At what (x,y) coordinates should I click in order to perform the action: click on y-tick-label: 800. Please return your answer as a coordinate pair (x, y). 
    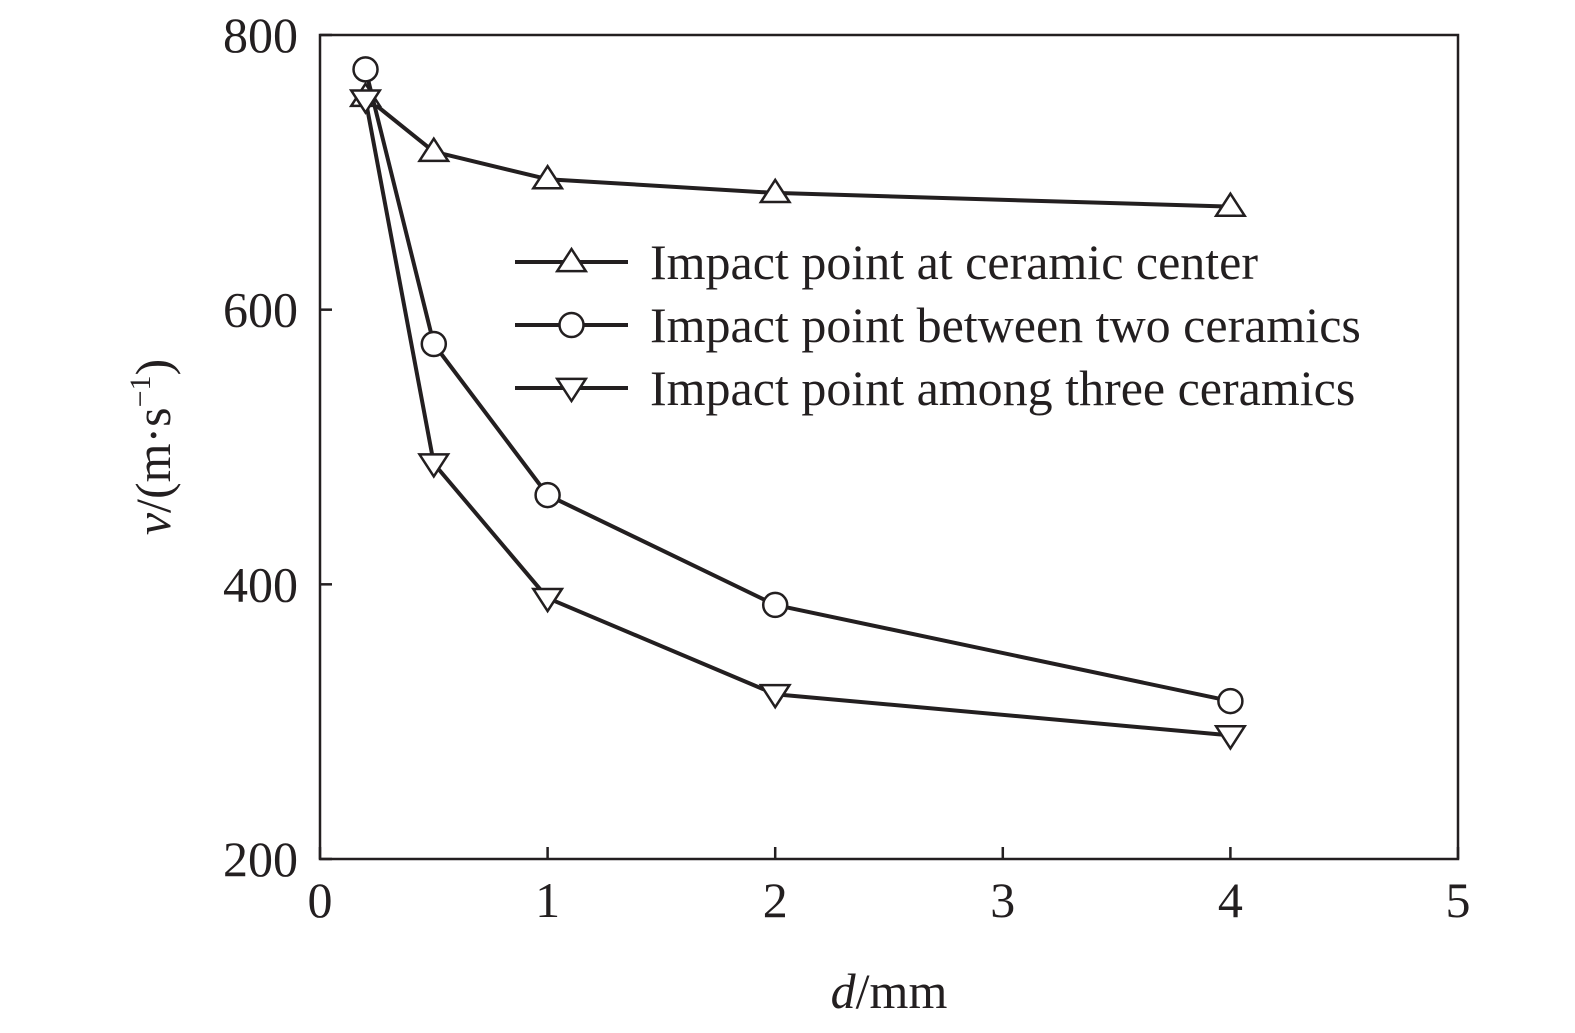
    Looking at the image, I should click on (260, 35).